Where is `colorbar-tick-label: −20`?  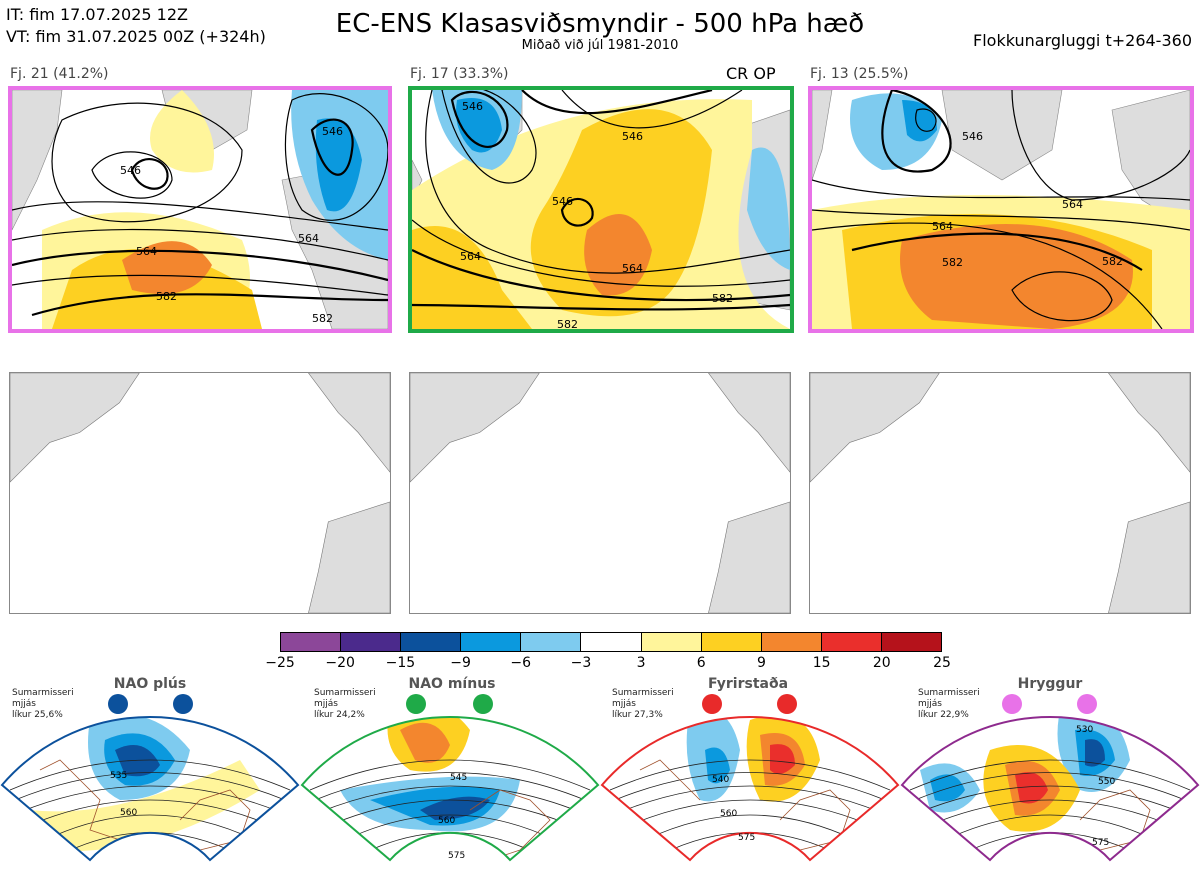 colorbar-tick-label: −20 is located at coordinates (340, 663).